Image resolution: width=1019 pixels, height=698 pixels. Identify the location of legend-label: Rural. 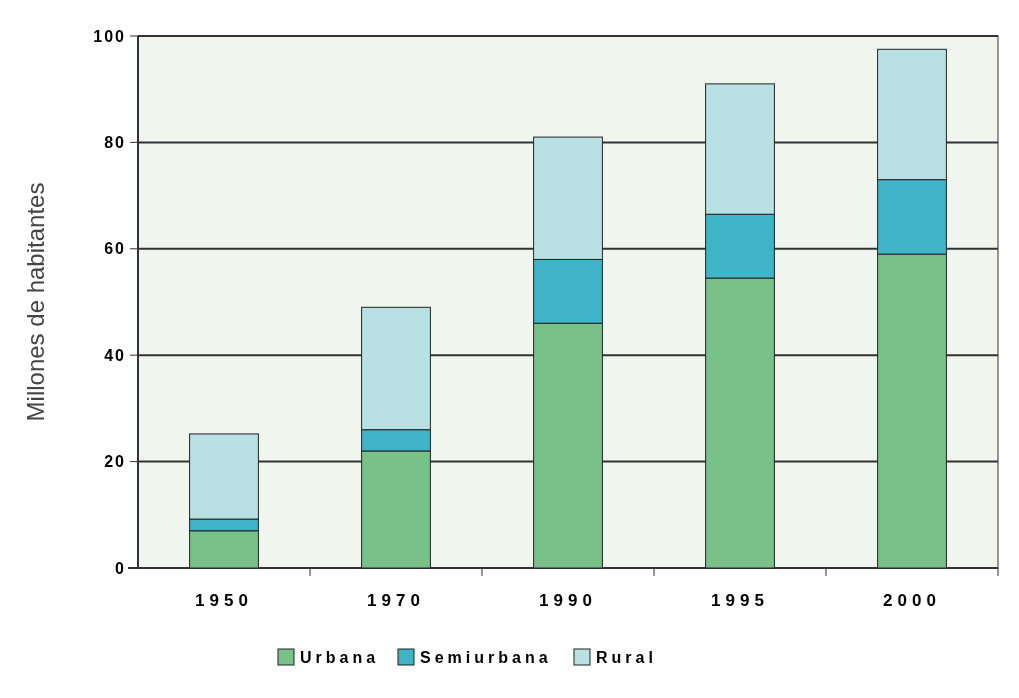
(626, 657).